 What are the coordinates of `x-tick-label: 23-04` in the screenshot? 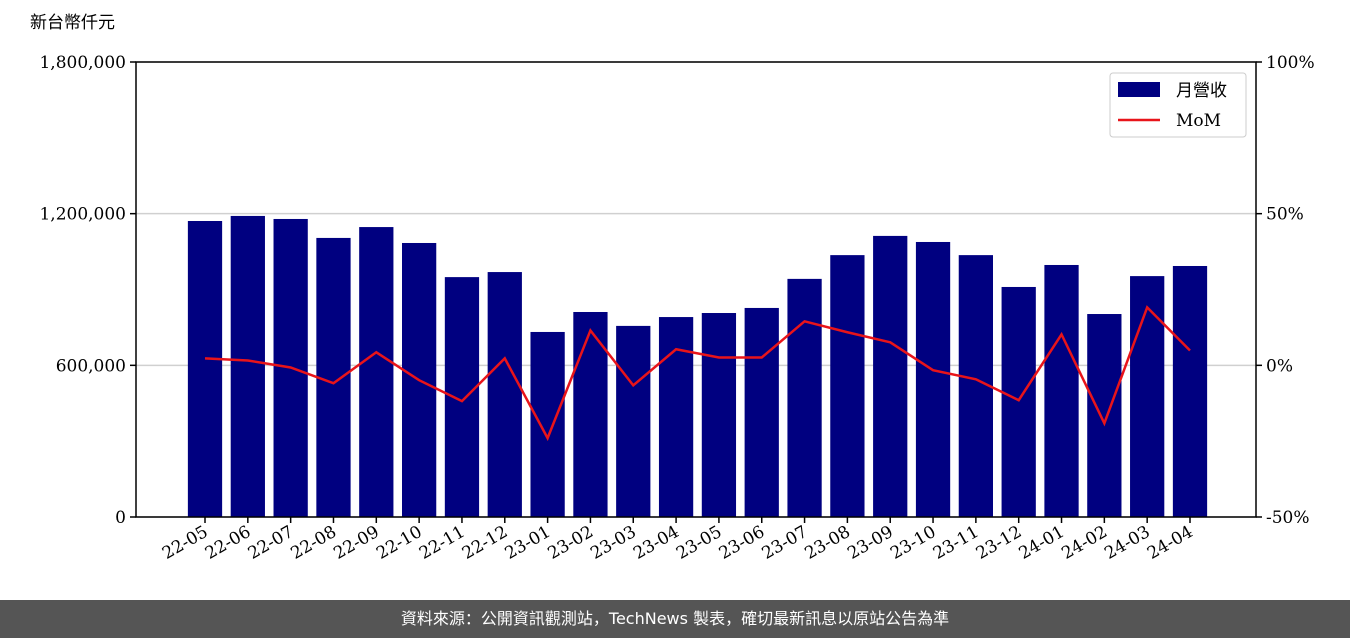 It's located at (656, 543).